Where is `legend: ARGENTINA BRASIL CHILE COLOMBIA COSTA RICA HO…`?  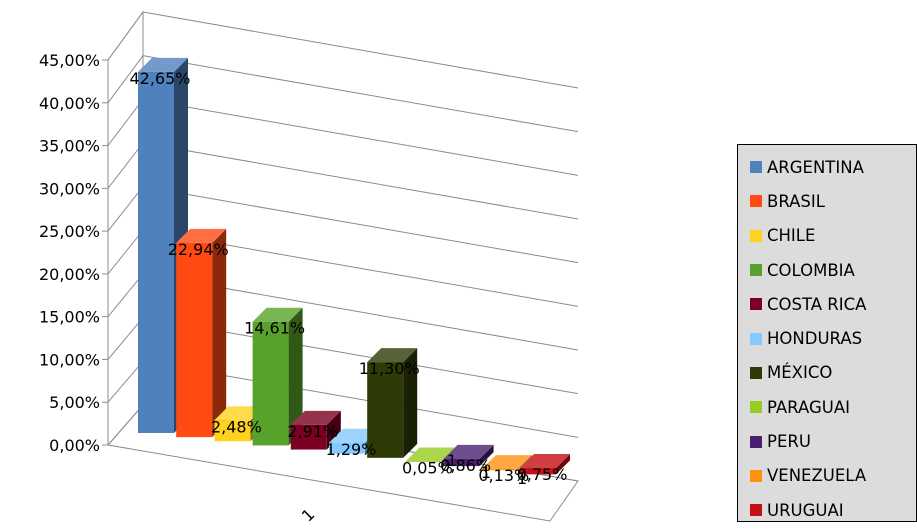
legend: ARGENTINA BRASIL CHILE COLOMBIA COSTA RICA HO… is located at coordinates (827, 333).